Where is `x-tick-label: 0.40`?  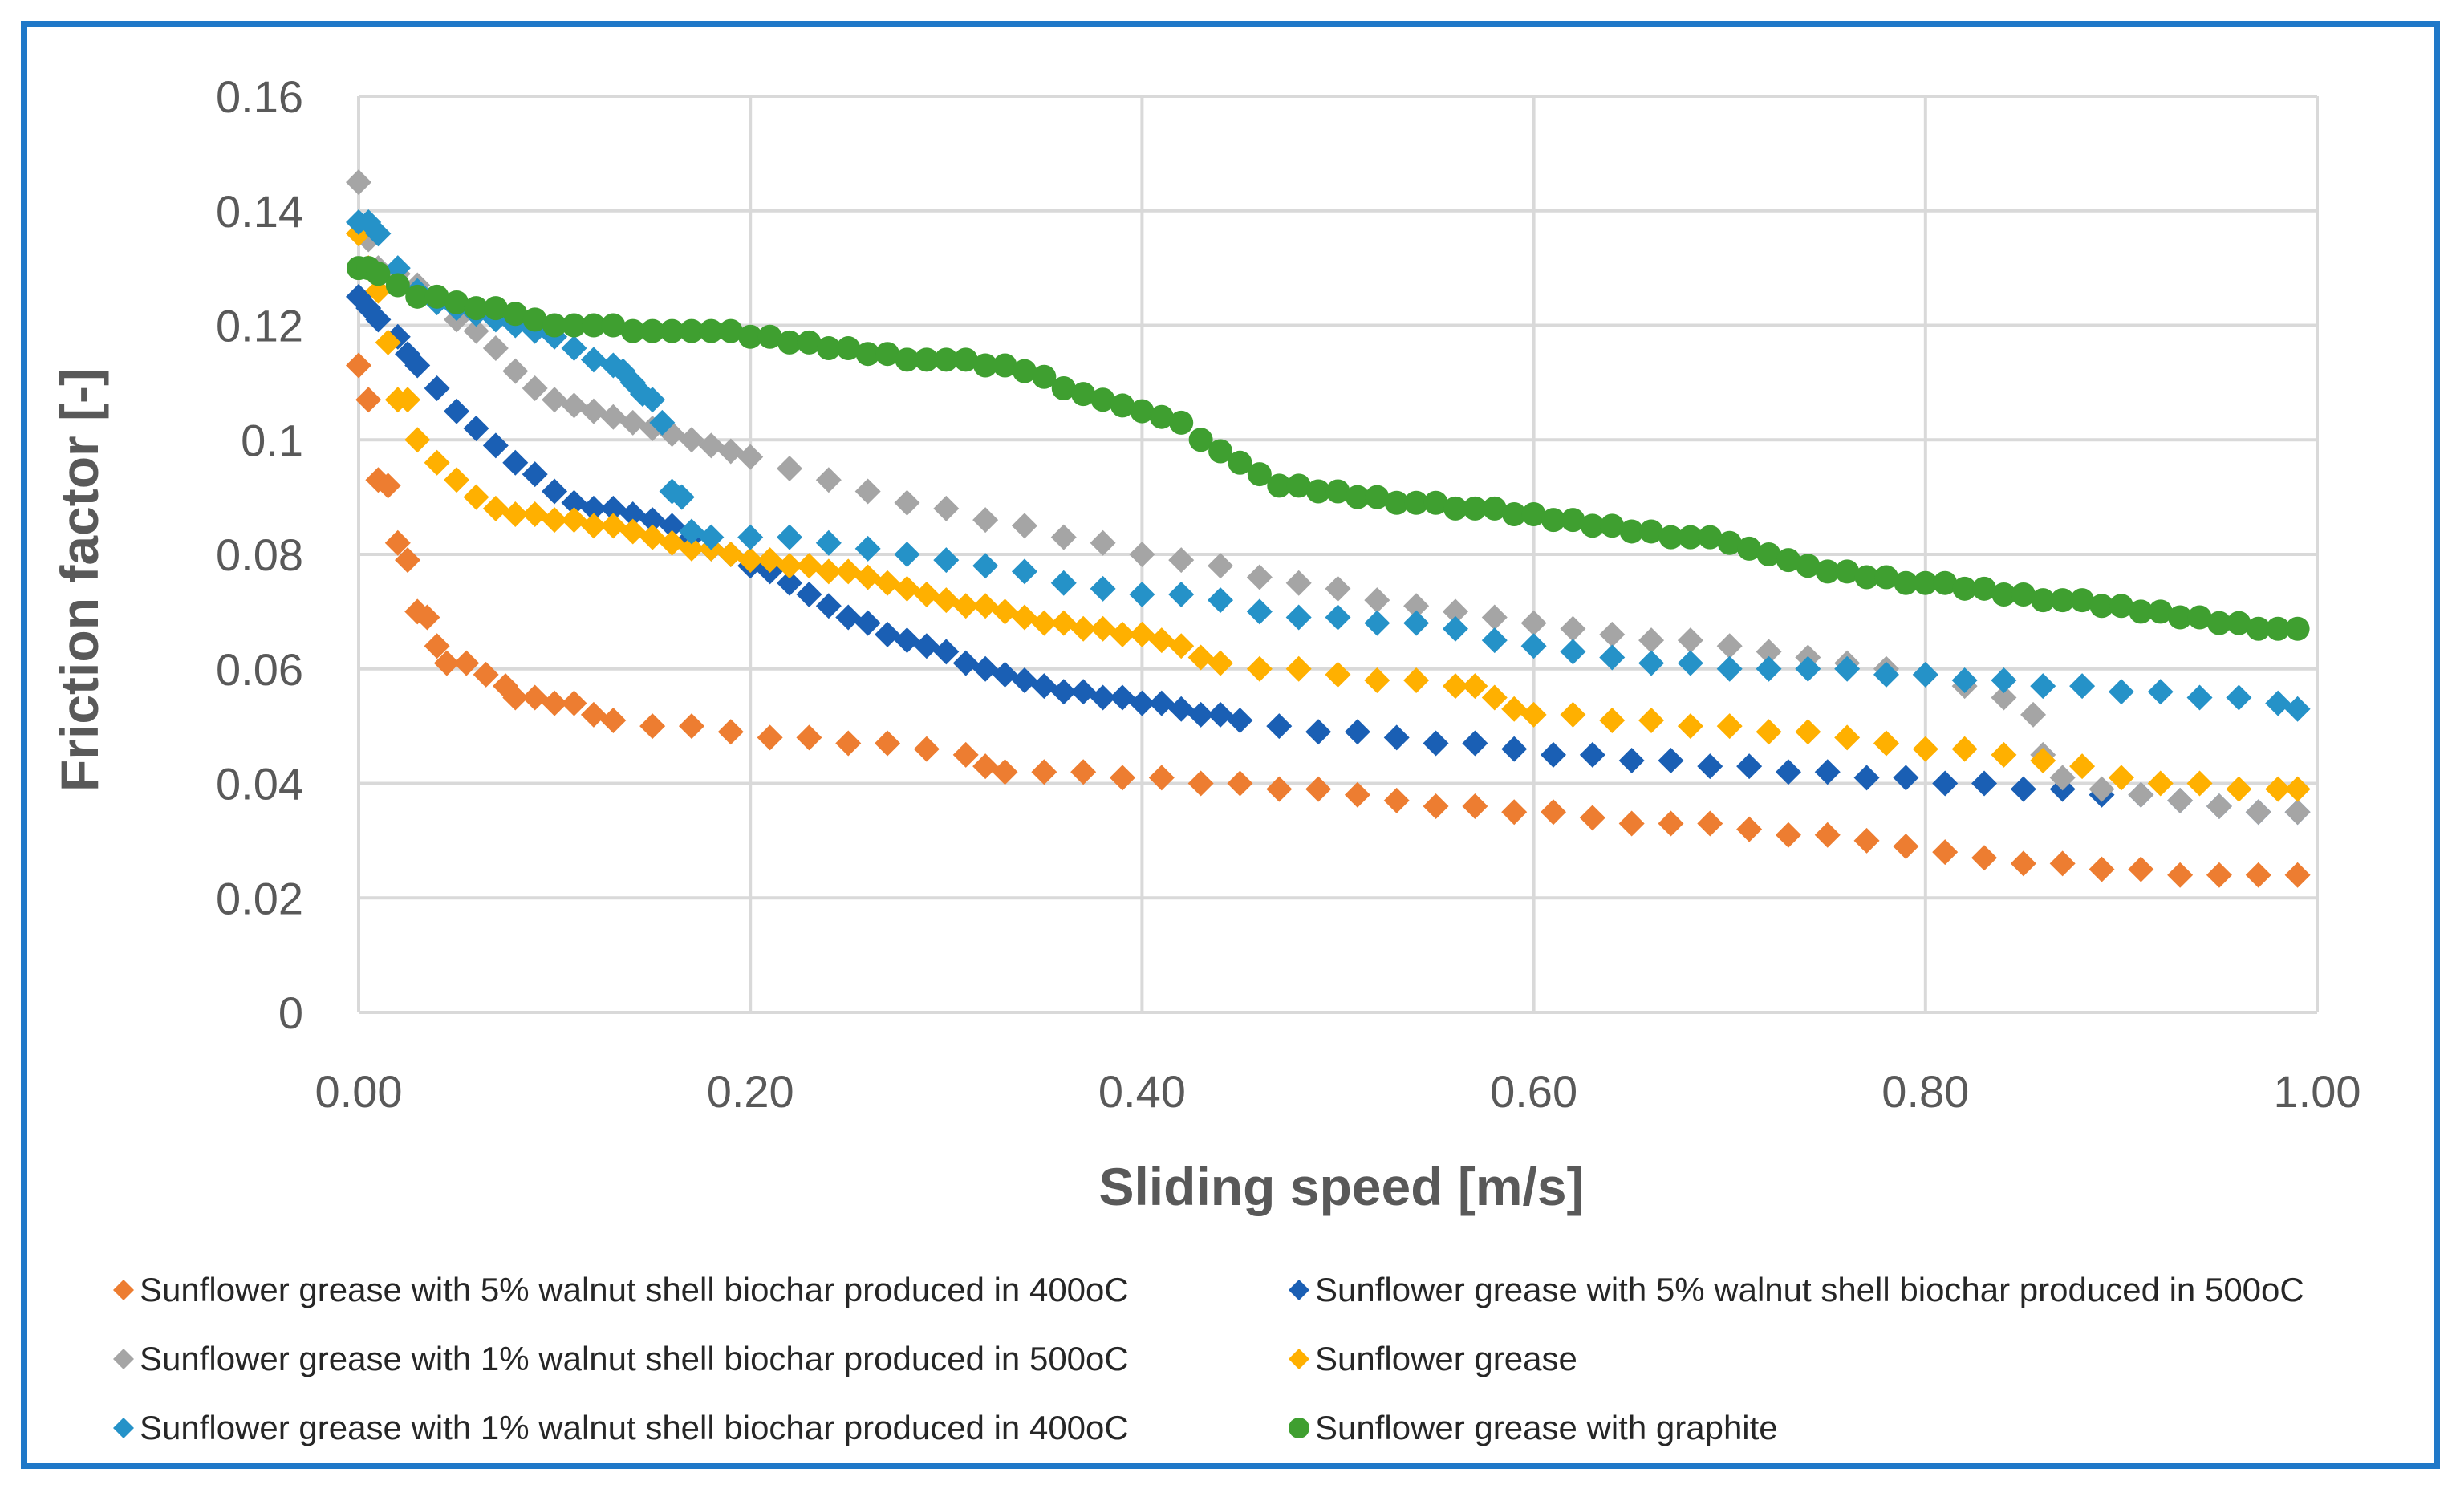 x-tick-label: 0.40 is located at coordinates (1142, 1091).